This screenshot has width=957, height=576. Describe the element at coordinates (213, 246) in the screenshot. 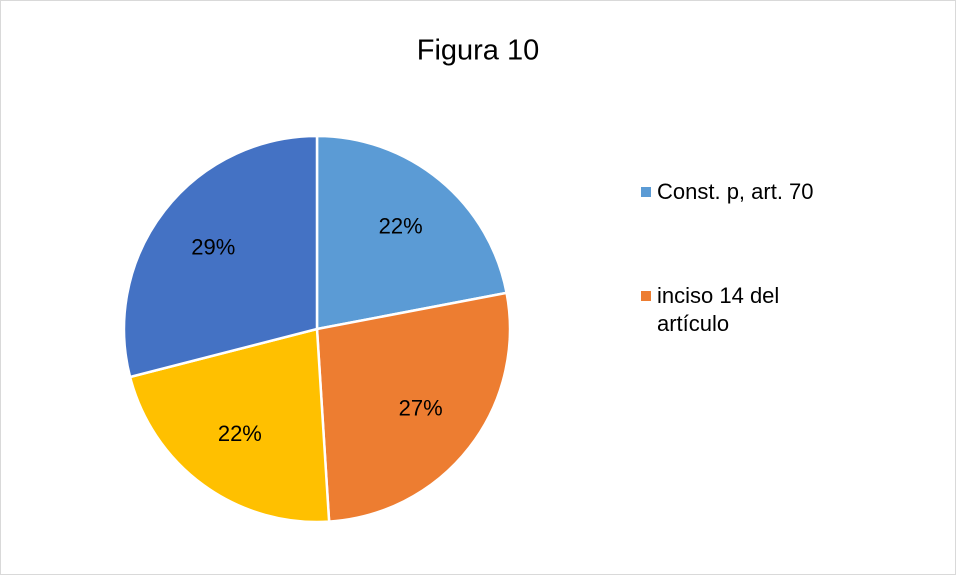

I see `data-label: 29%` at that location.